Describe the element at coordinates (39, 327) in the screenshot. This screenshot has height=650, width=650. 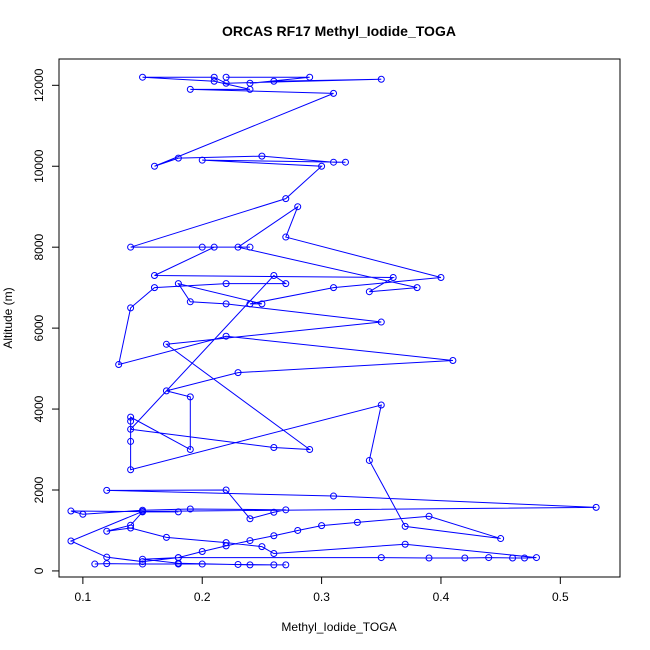
I see `y-tick-label: 6000` at that location.